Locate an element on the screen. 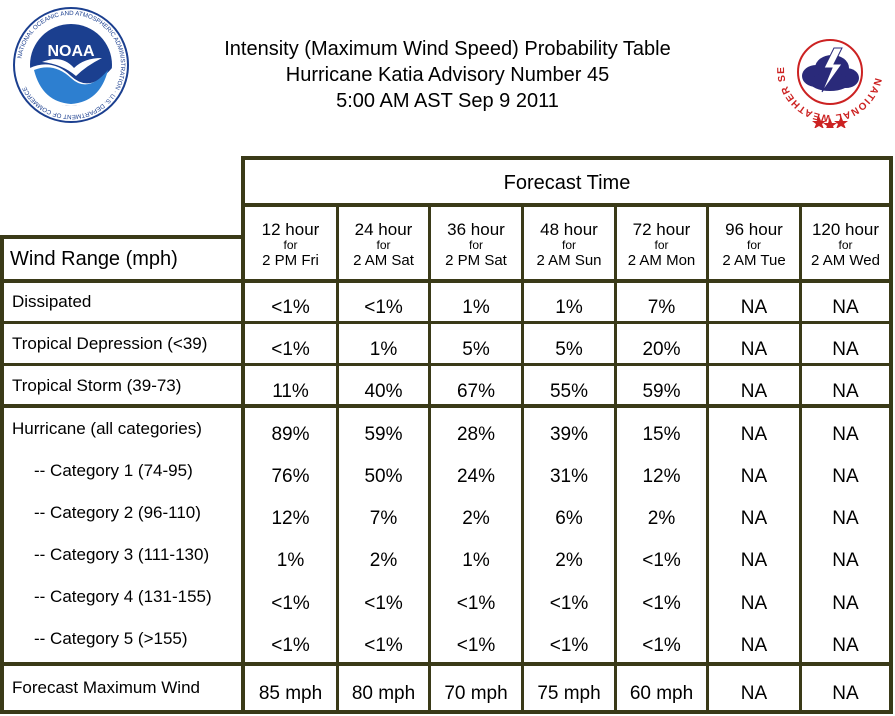 The width and height of the screenshot is (895, 716). column-header-6: 96 hour for 2 AM Tue is located at coordinates (754, 244).